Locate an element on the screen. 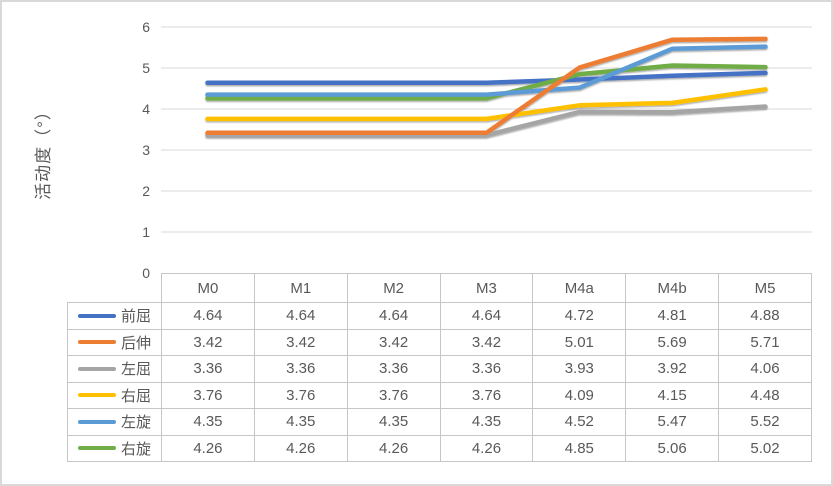  y-tick-label: 1 is located at coordinates (146, 231).